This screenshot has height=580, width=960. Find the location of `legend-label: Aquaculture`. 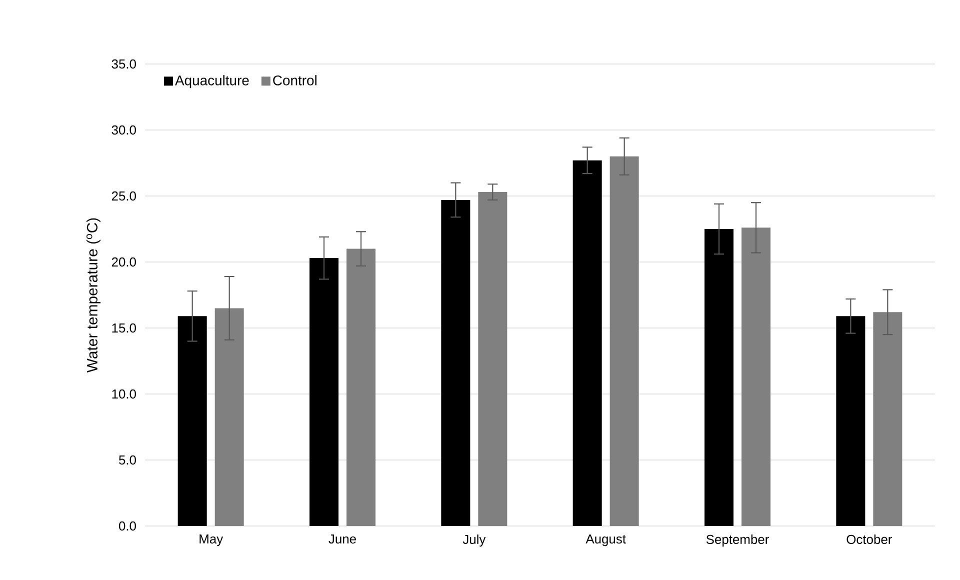

legend-label: Aquaculture is located at coordinates (212, 81).